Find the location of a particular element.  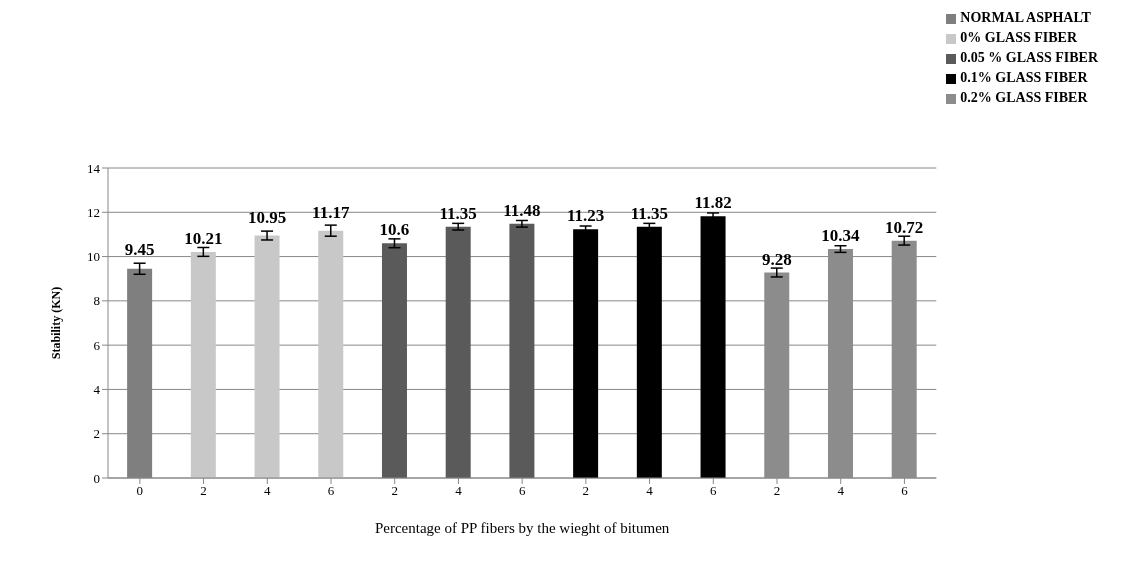

y-axis-title: Stability (KN) is located at coordinates (56, 323).